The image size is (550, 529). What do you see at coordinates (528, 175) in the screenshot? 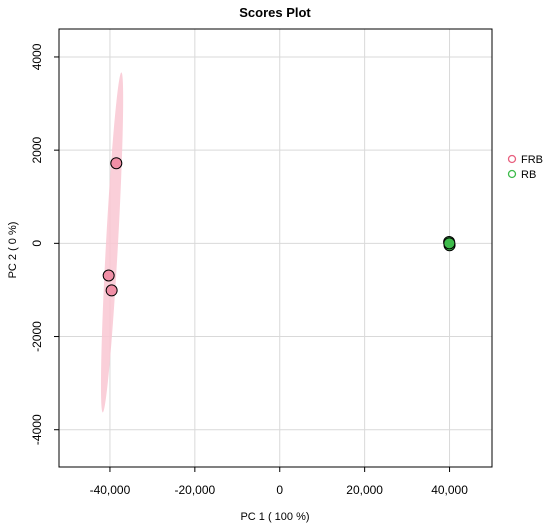
I see `legend-label-rb: RB` at bounding box center [528, 175].